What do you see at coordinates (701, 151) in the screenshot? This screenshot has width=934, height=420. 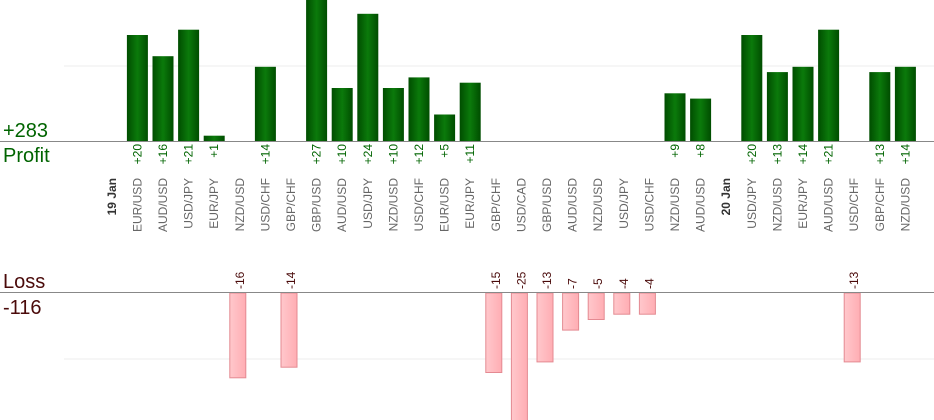 I see `profit-value-label: +8` at bounding box center [701, 151].